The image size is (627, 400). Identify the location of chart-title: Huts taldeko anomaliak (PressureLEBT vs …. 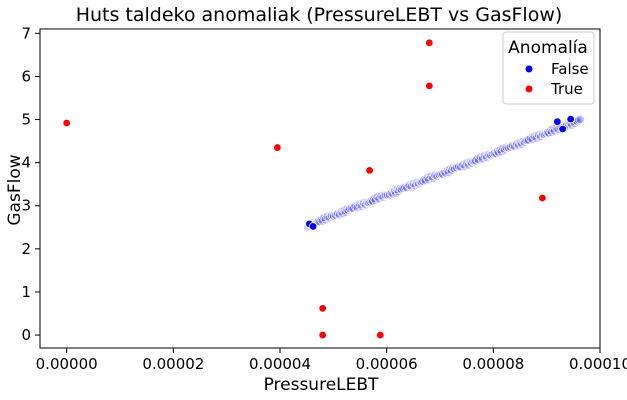
(319, 15).